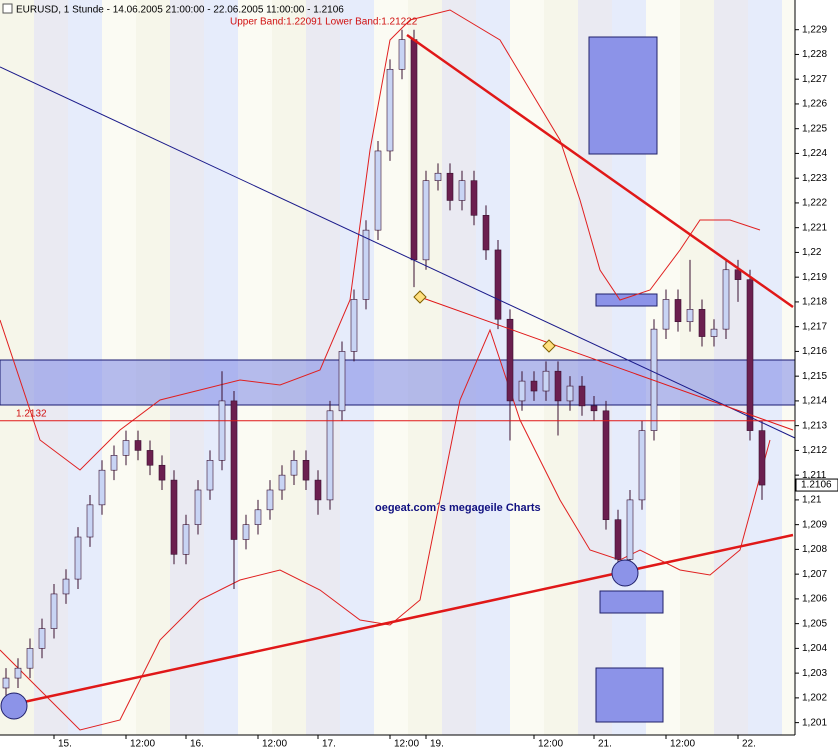  What do you see at coordinates (814, 599) in the screenshot?
I see `y-tick-label: 1,206` at bounding box center [814, 599].